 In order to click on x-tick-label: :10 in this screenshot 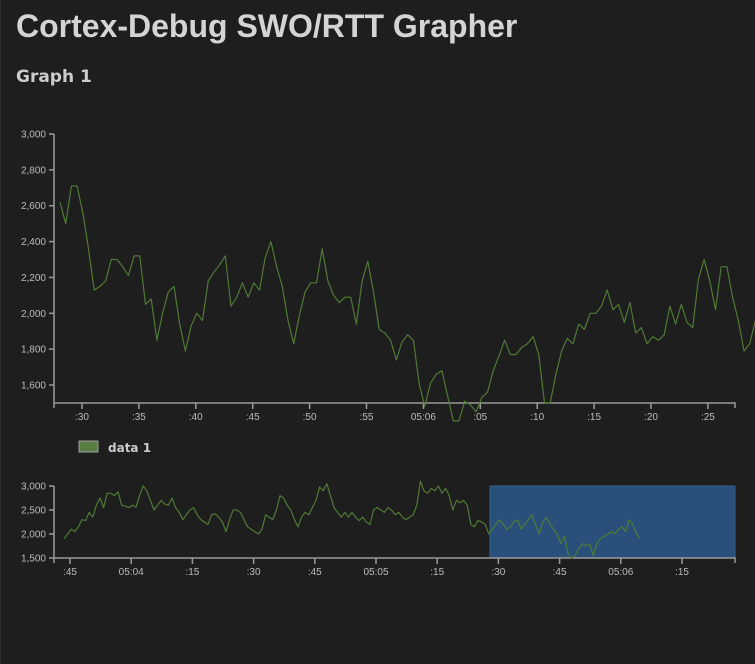, I will do `click(537, 417)`.